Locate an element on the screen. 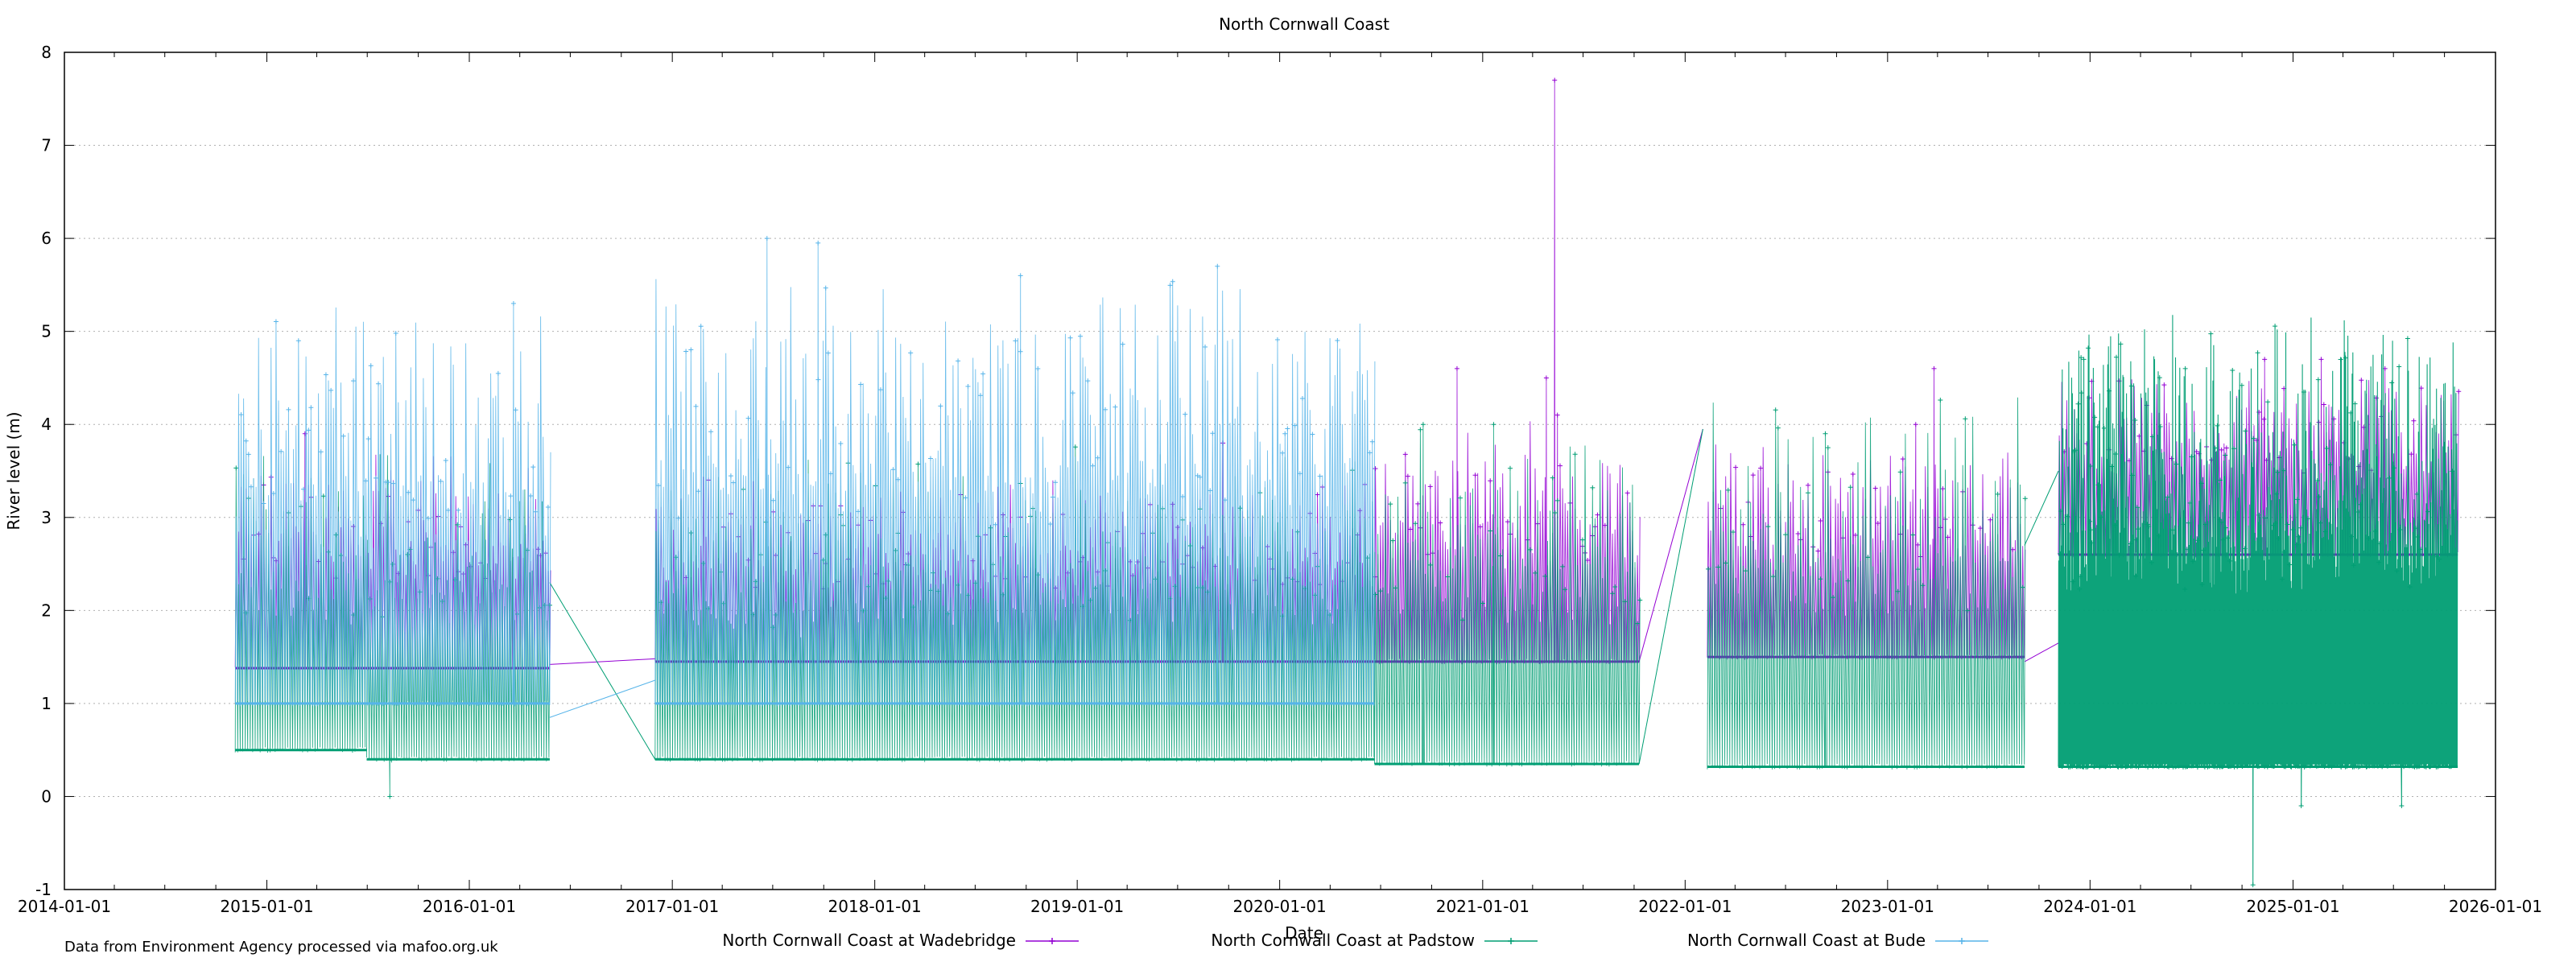 The height and width of the screenshot is (966, 2576). y-tick-label: 2 is located at coordinates (46, 610).